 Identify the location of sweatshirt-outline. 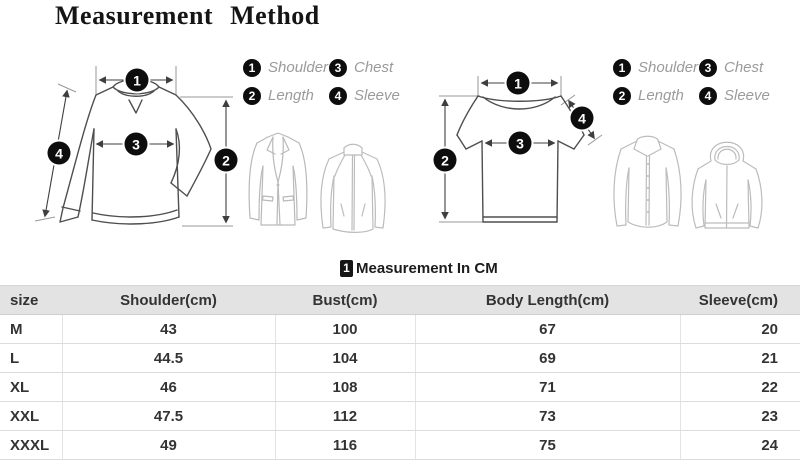
(135, 151).